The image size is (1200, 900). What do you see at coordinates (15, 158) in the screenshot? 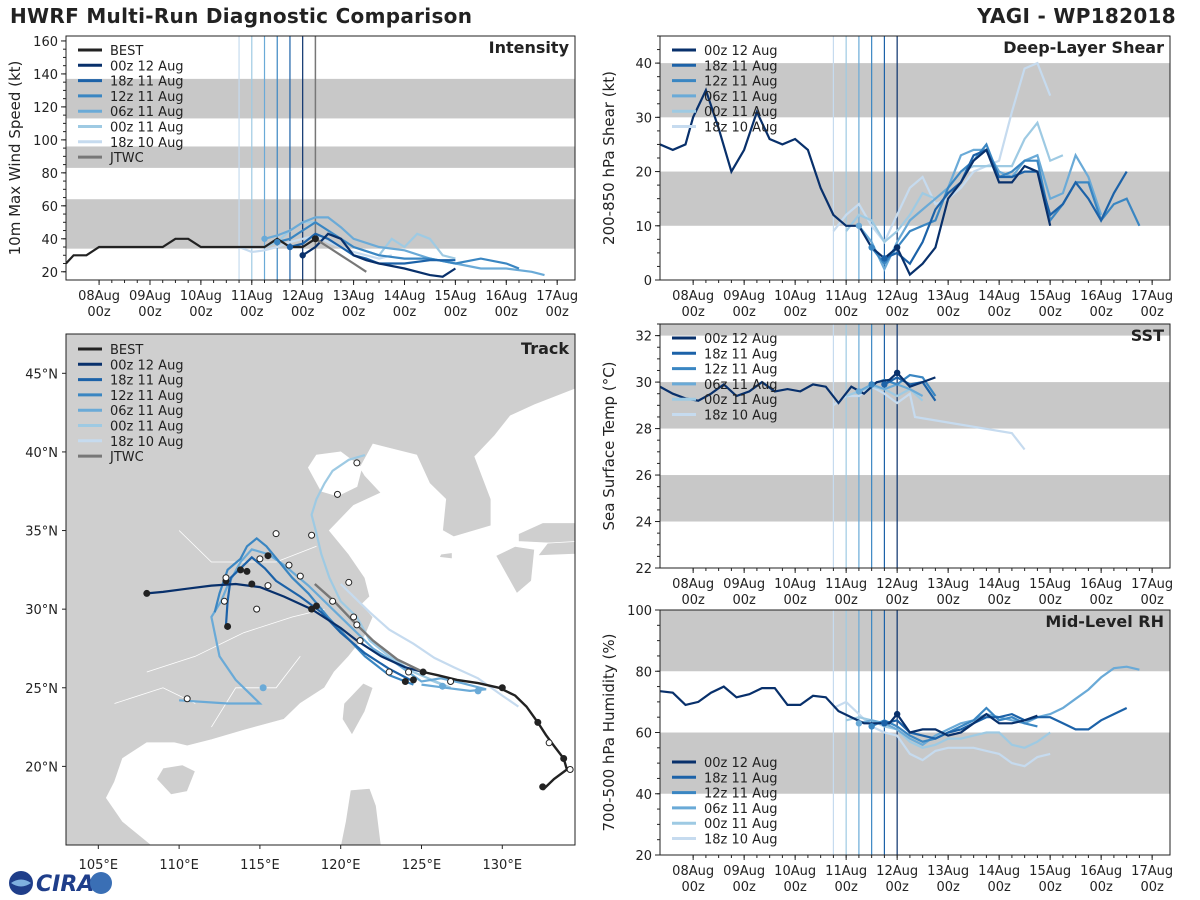
I see `intensity-ylabel: 10m Max Wind Speed (kt)` at bounding box center [15, 158].